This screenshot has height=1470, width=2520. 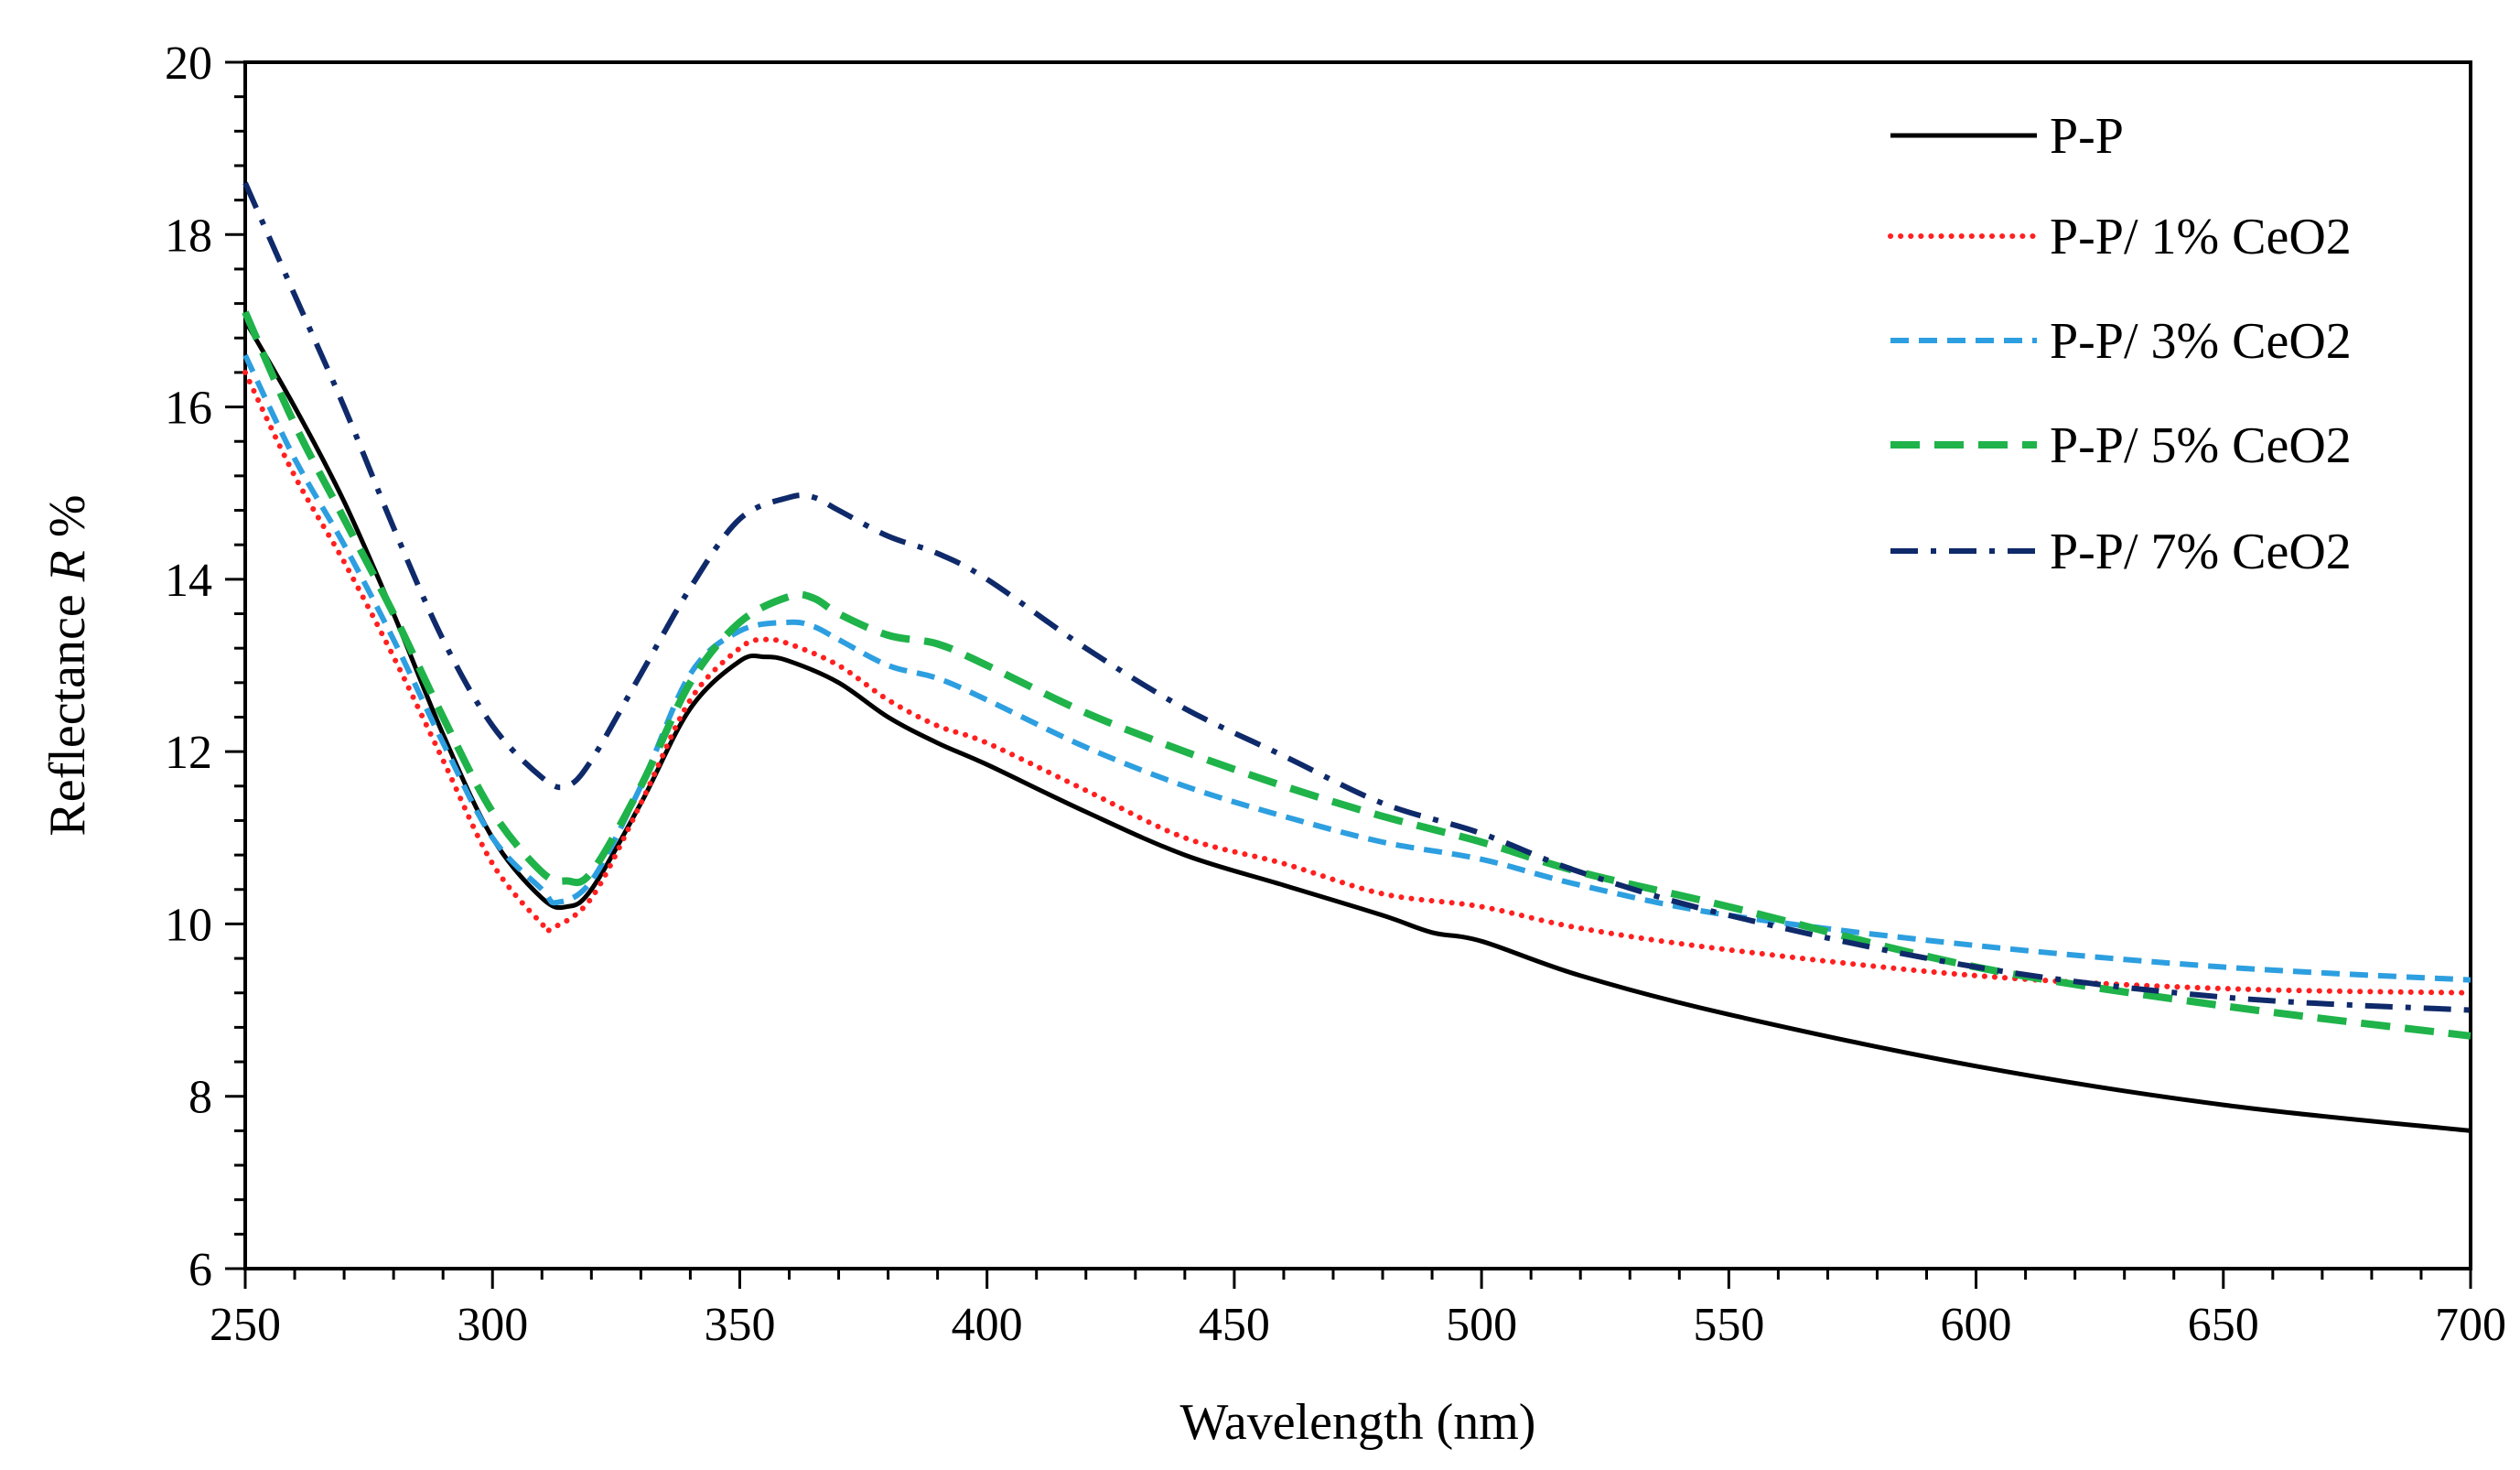 What do you see at coordinates (188, 581) in the screenshot?
I see `y-tick-label: 14` at bounding box center [188, 581].